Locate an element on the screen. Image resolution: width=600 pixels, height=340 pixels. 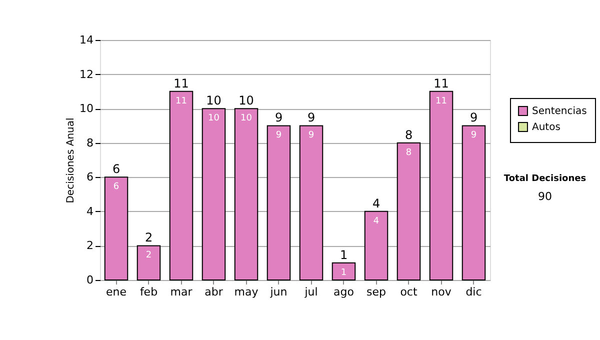
total-label: 1 is located at coordinates (344, 255).